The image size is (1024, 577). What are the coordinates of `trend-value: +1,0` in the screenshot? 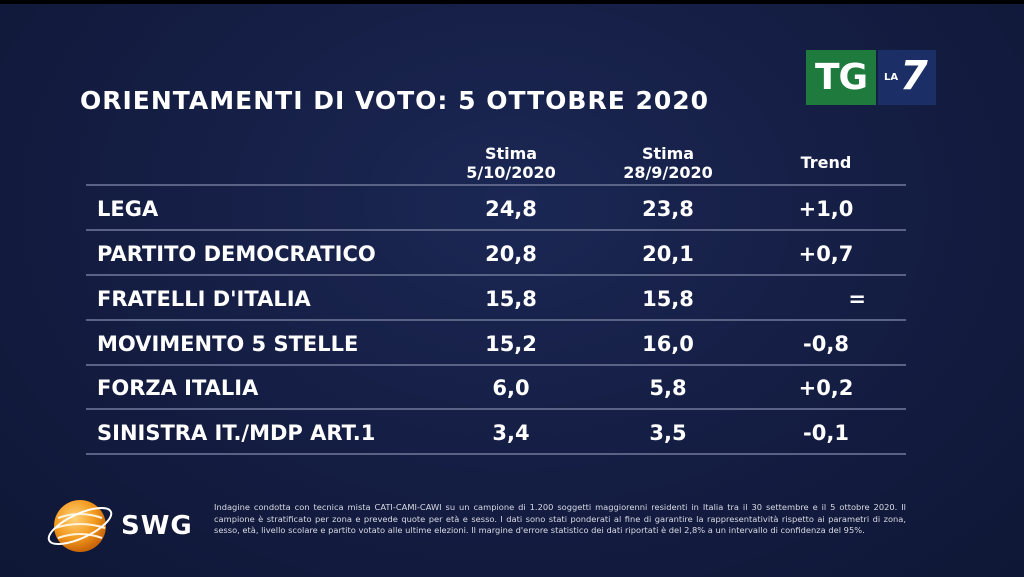 It's located at (826, 209).